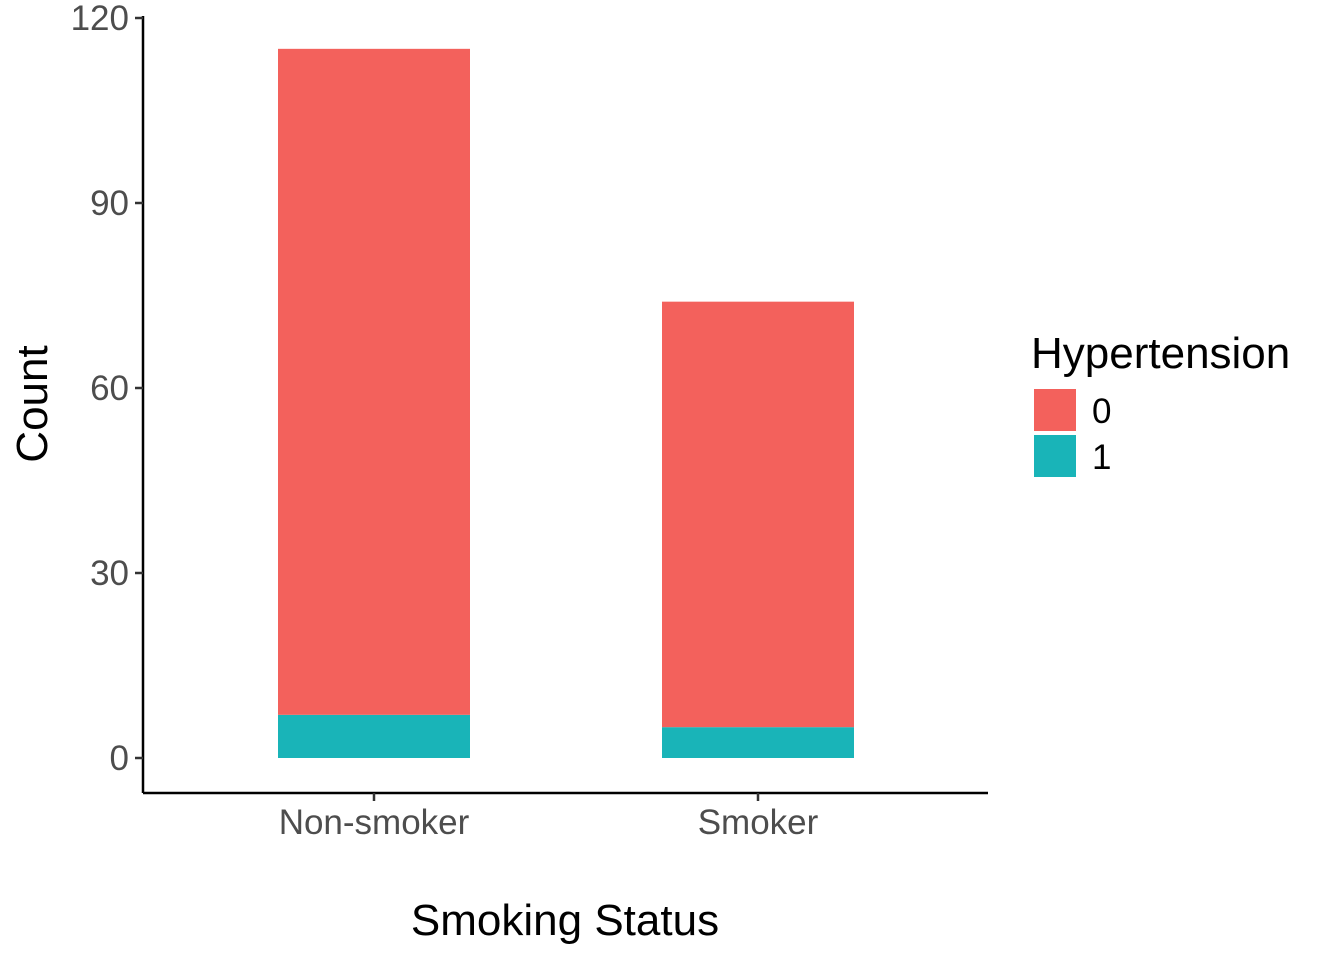  What do you see at coordinates (758, 822) in the screenshot?
I see `x-tick-label: Smoker` at bounding box center [758, 822].